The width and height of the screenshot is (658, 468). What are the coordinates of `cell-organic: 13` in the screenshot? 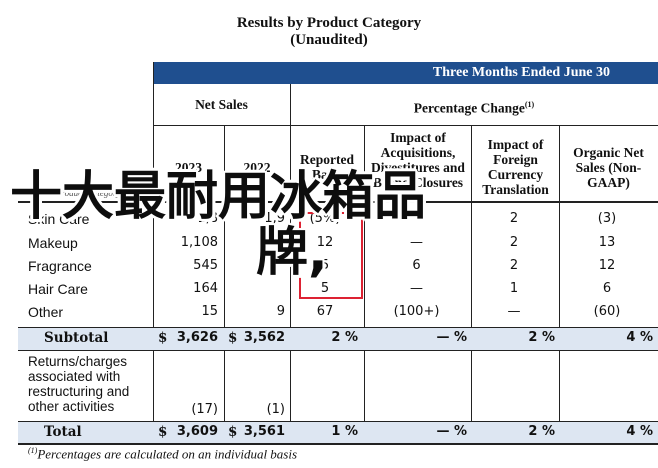 It's located at (607, 242).